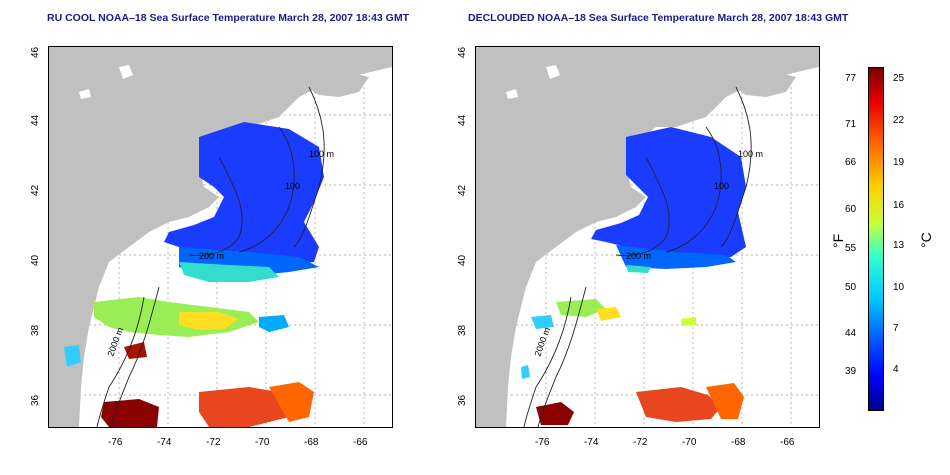 The height and width of the screenshot is (475, 950). Describe the element at coordinates (926, 240) in the screenshot. I see `celsius-unit-label: °C` at that location.